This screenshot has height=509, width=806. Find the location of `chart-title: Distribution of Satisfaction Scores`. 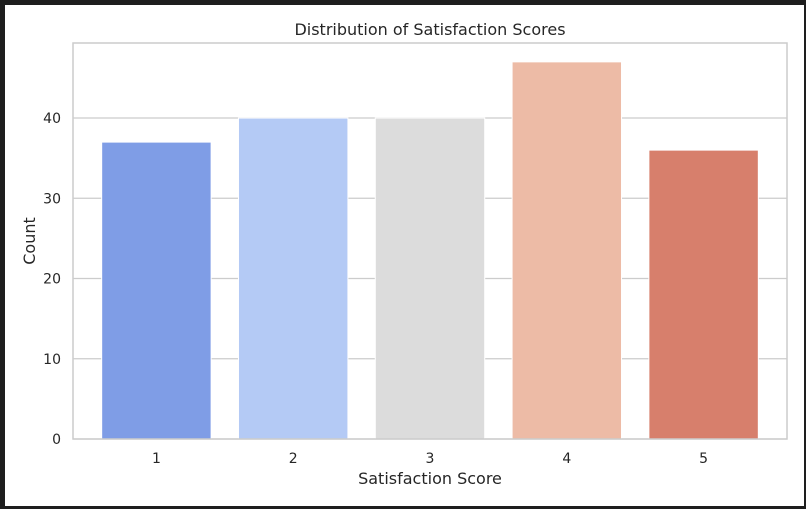

chart-title: Distribution of Satisfaction Scores is located at coordinates (429, 29).